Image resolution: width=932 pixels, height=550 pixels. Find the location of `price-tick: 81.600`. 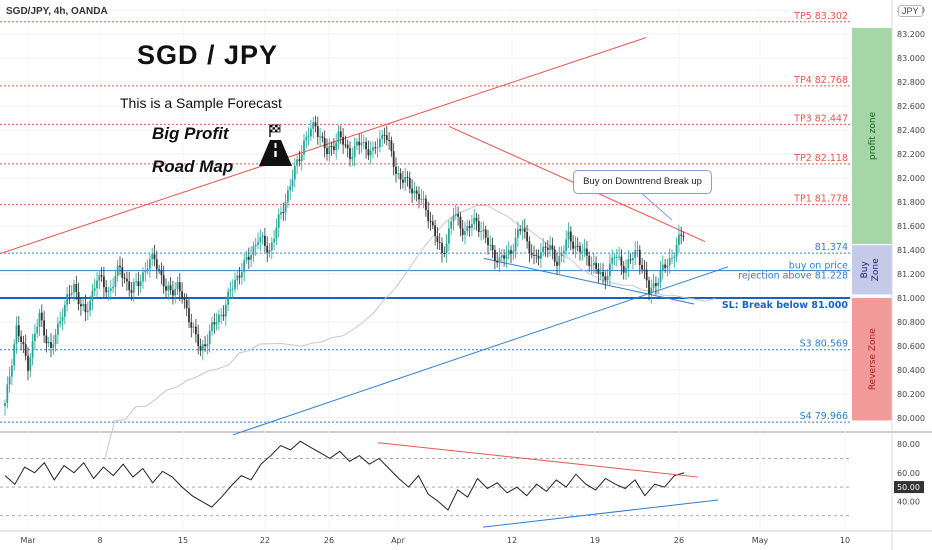

price-tick: 81.600 is located at coordinates (911, 226).